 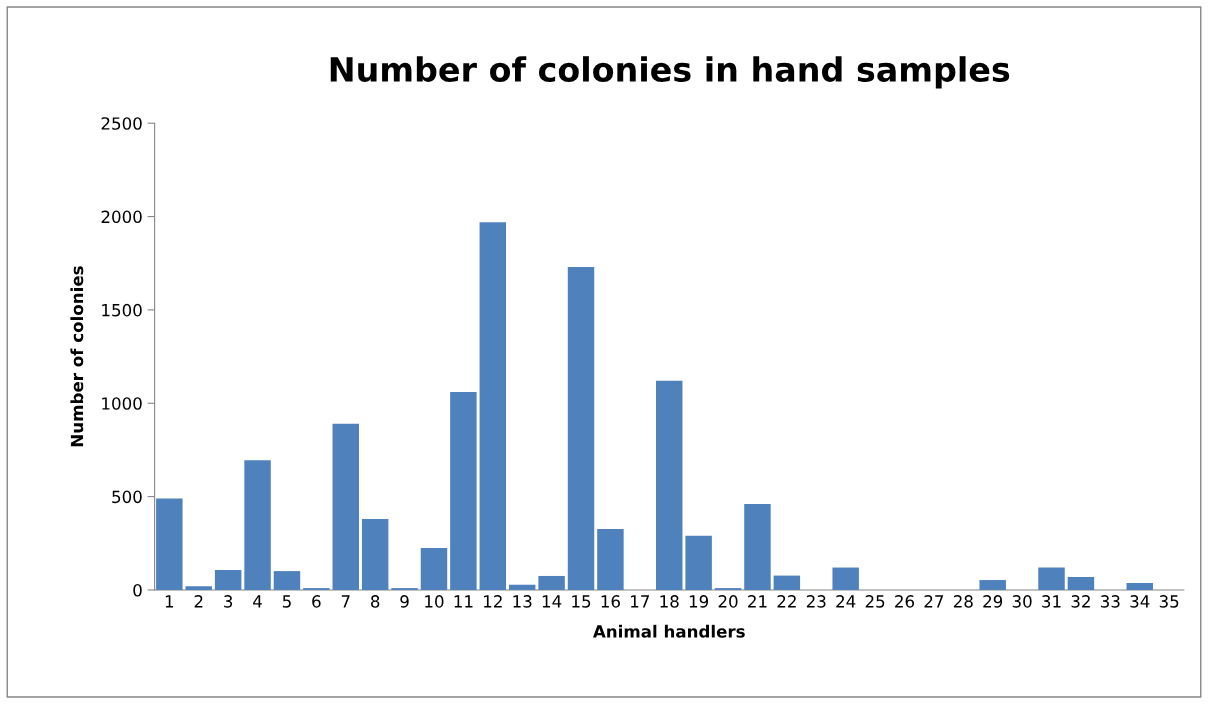 I want to click on y-tick-label: 2500, so click(x=121, y=123).